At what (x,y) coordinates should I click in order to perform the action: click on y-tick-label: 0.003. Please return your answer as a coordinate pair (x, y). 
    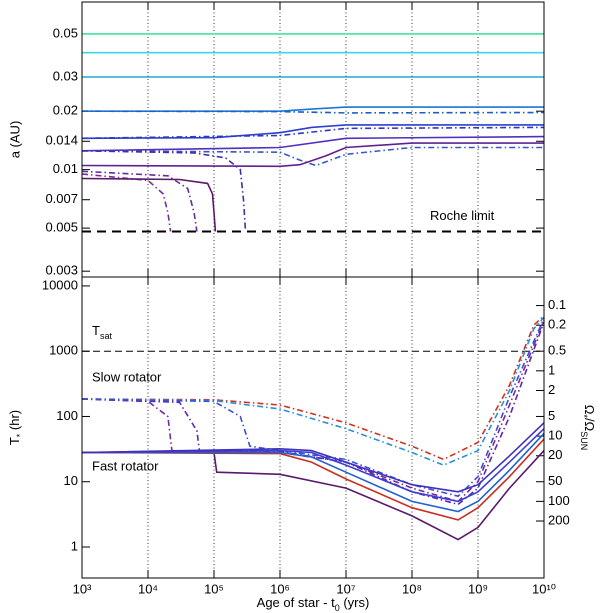
    Looking at the image, I should click on (61, 270).